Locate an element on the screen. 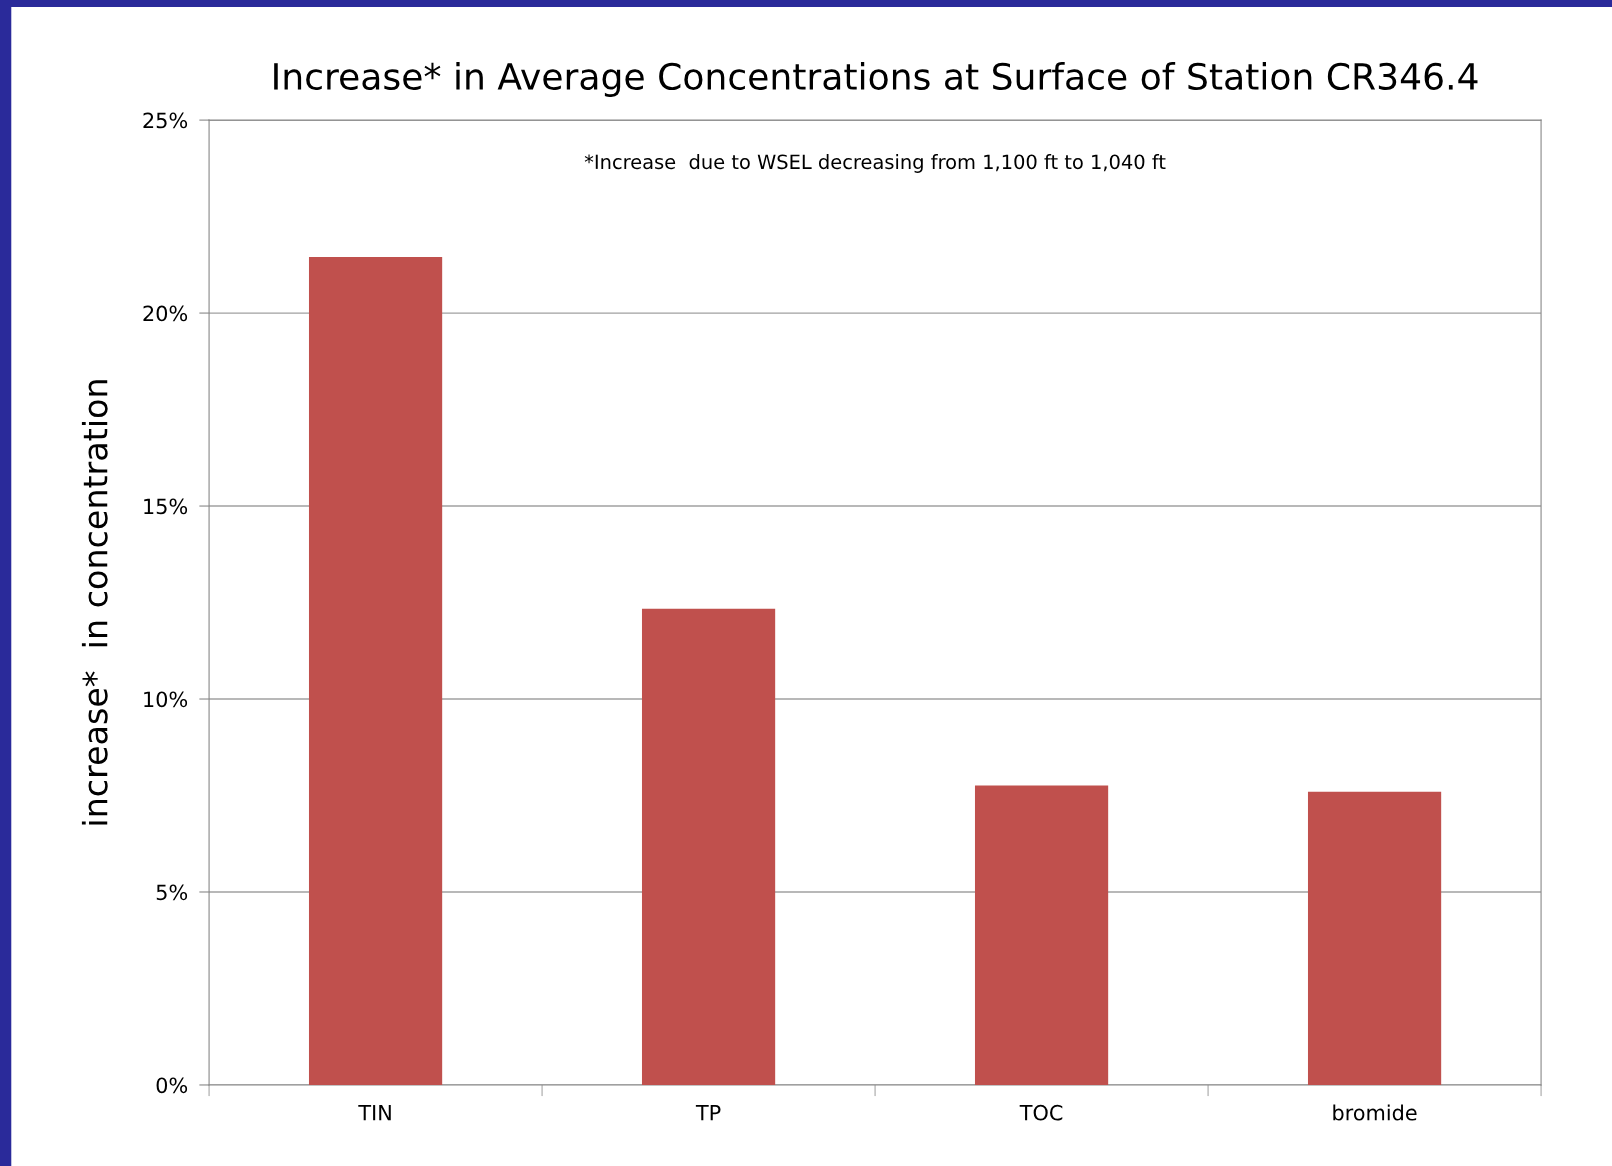 The width and height of the screenshot is (1612, 1166). y-tick-label: 15% is located at coordinates (166, 506).